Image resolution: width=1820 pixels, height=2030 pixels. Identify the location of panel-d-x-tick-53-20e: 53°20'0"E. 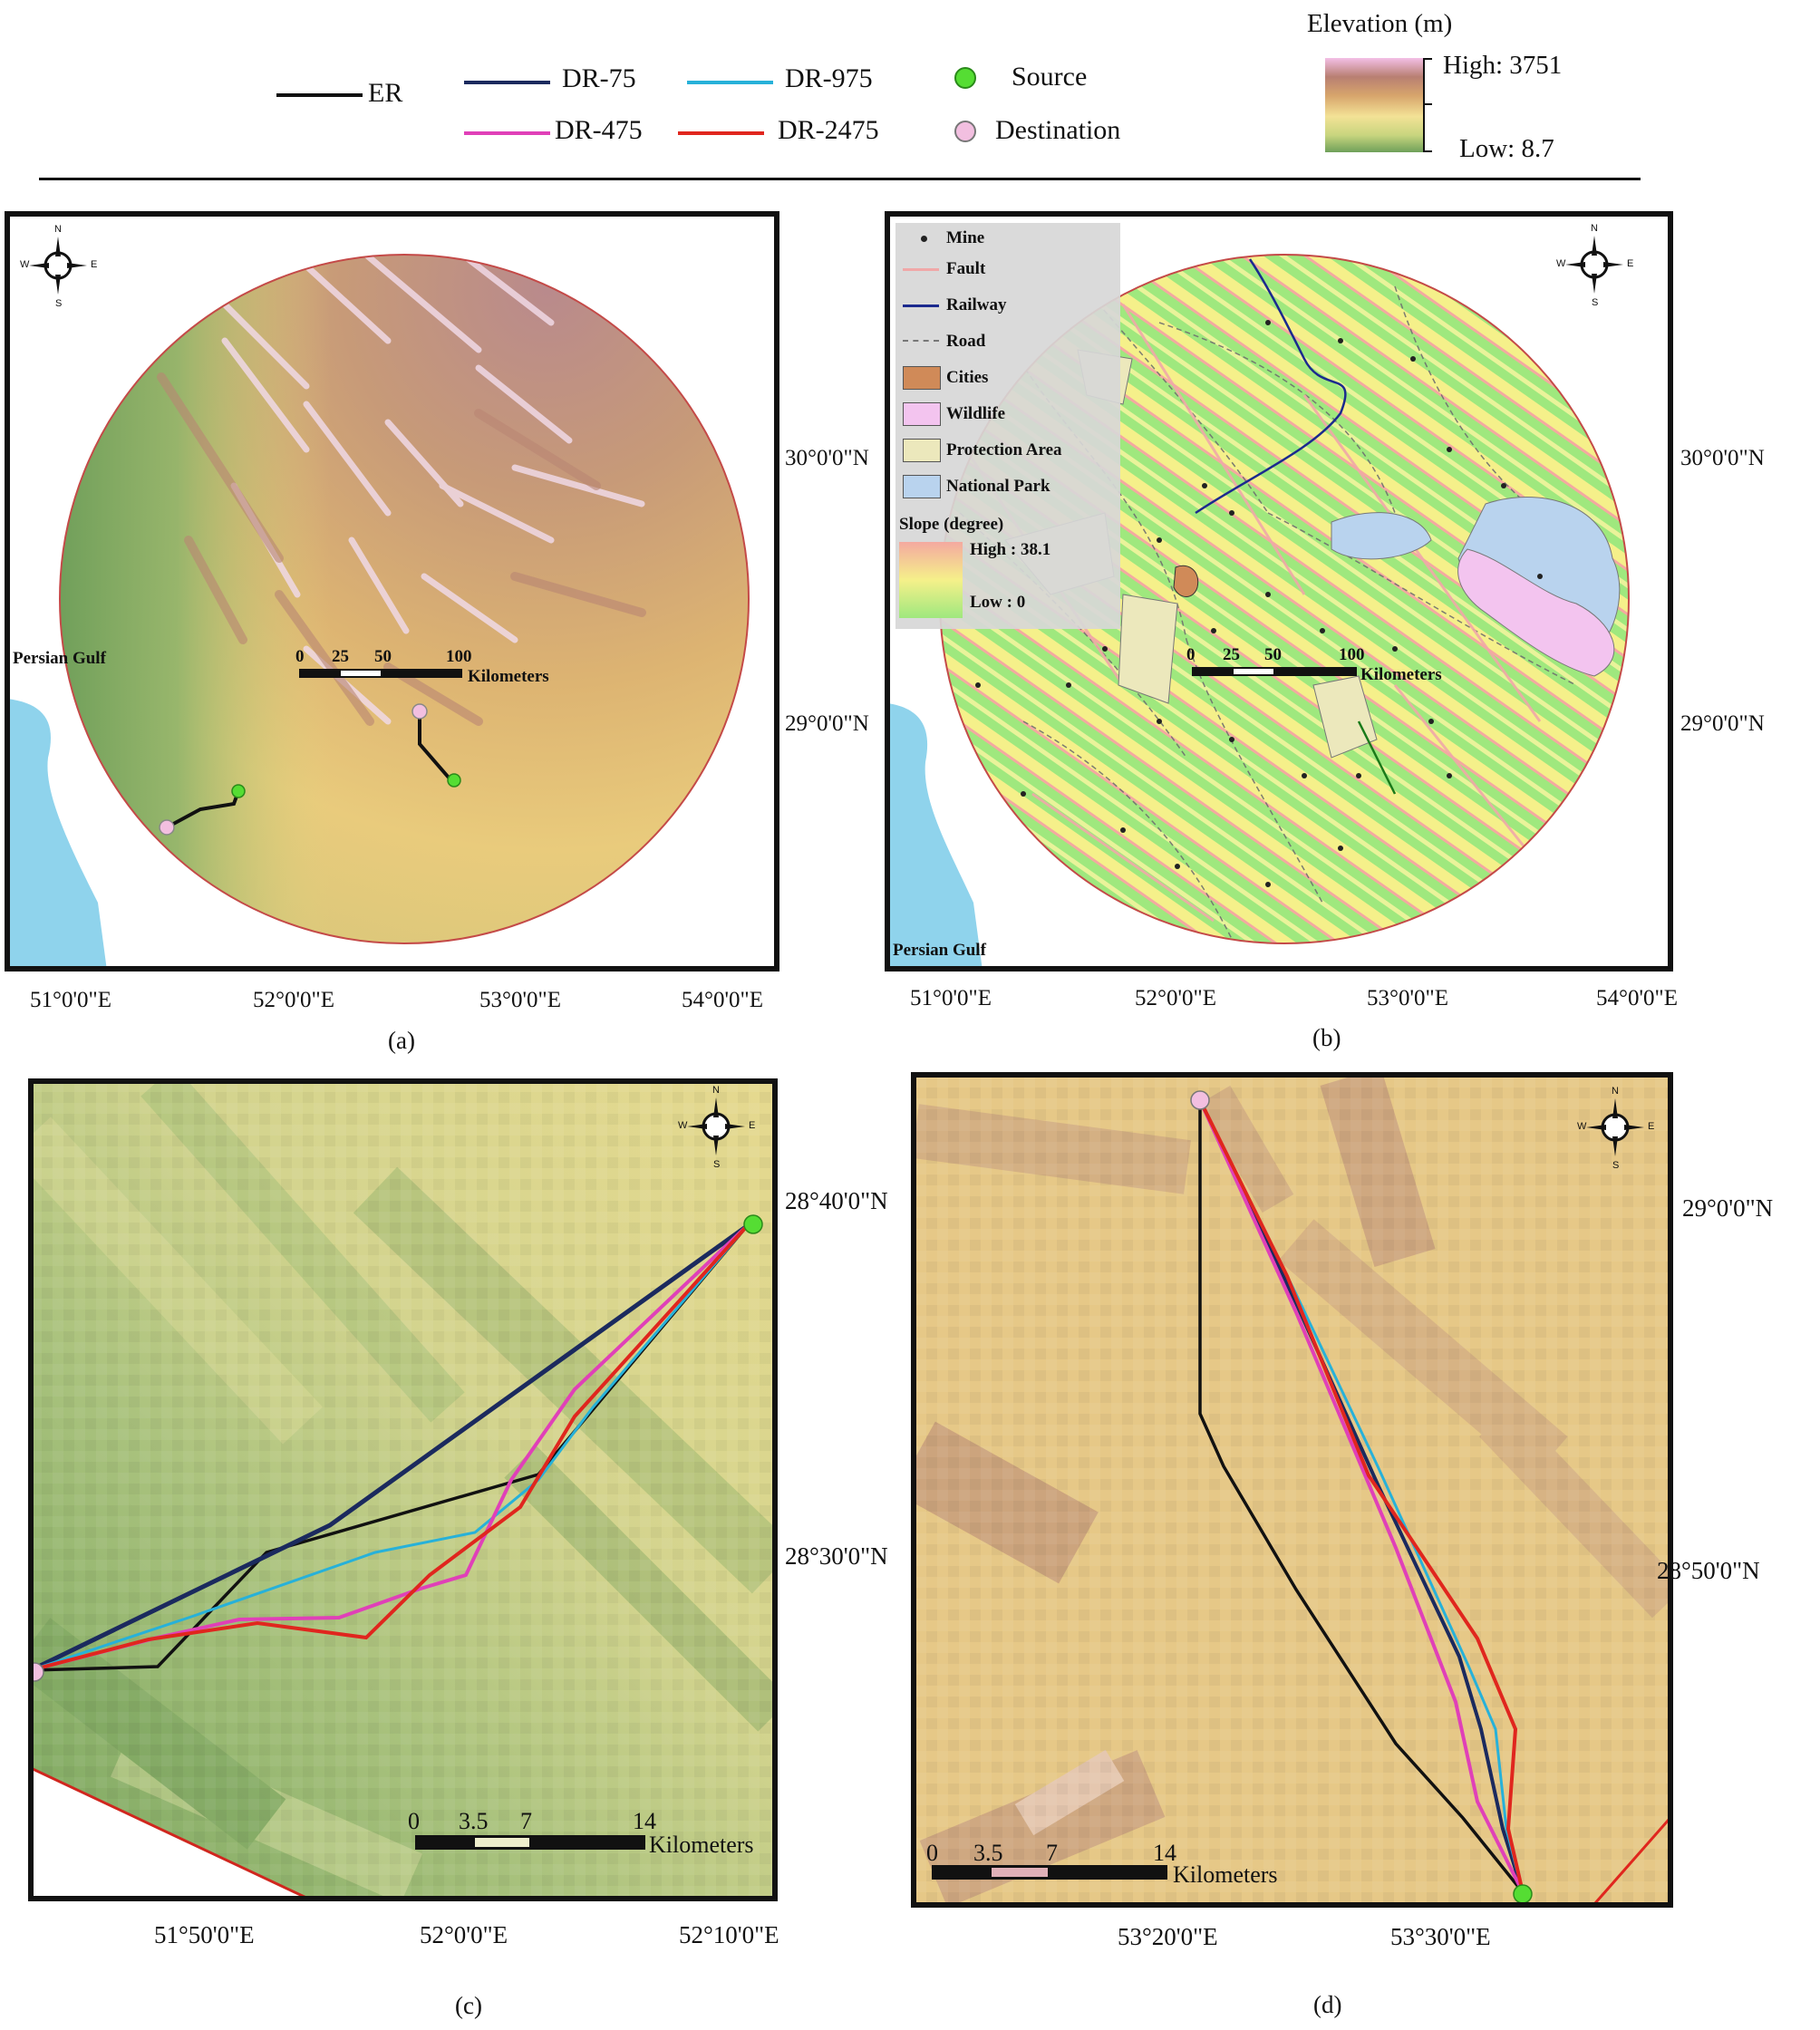
(1168, 1937).